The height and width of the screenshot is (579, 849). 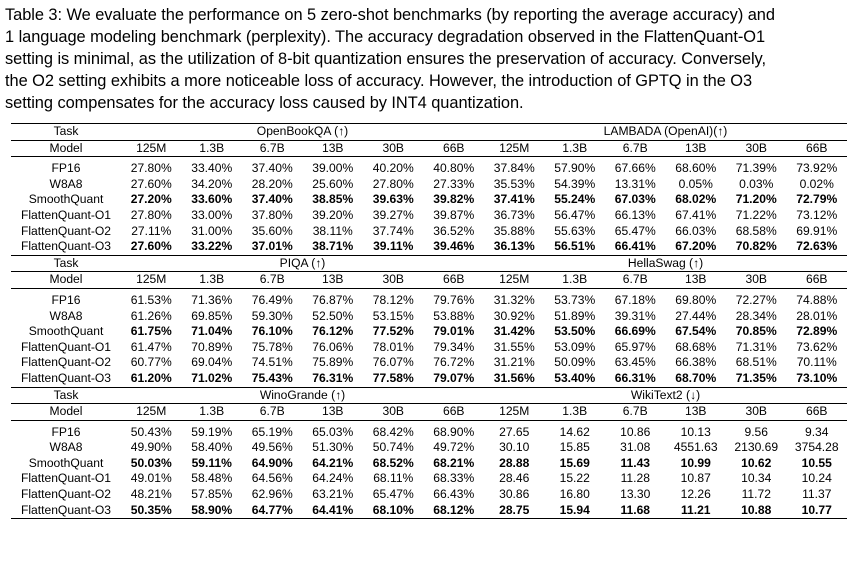 What do you see at coordinates (272, 362) in the screenshot?
I see `result-cell: 74.51%` at bounding box center [272, 362].